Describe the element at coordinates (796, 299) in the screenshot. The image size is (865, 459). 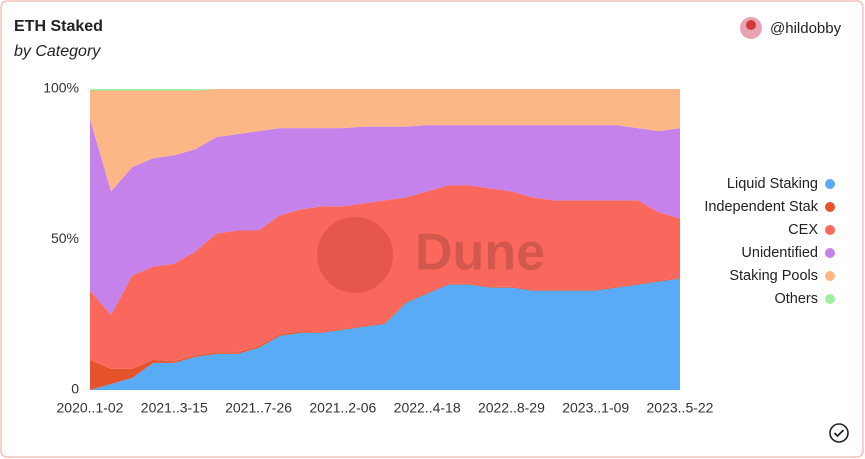
I see `legend-label: Others` at that location.